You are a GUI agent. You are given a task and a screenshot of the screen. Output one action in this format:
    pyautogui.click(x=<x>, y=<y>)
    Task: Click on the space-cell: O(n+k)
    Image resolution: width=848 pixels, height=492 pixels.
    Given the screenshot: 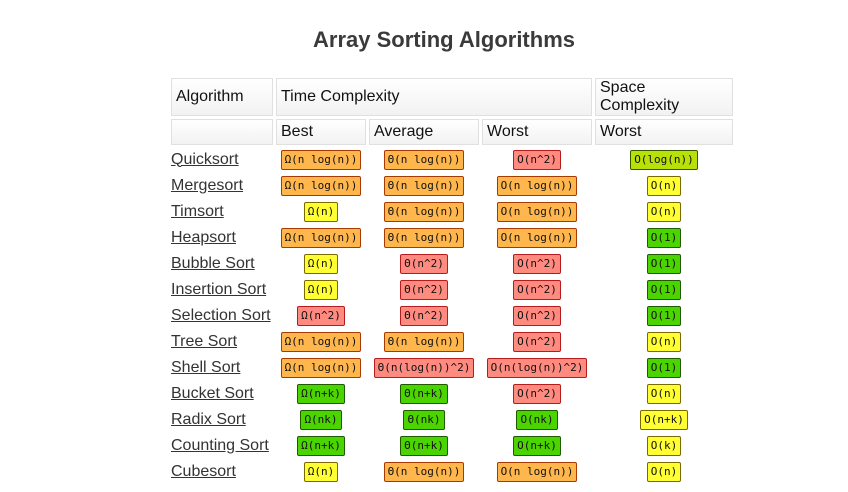 What is the action you would take?
    pyautogui.click(x=664, y=419)
    